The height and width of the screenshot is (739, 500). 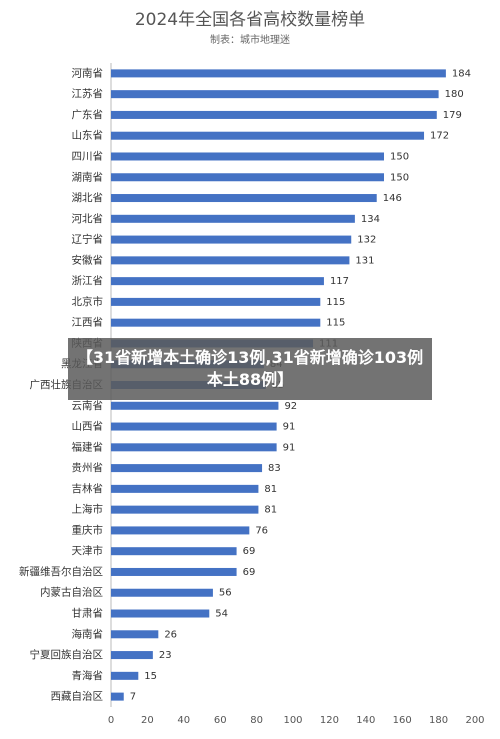 What do you see at coordinates (77, 696) in the screenshot?
I see `y-tick-label: 西藏自治区` at bounding box center [77, 696].